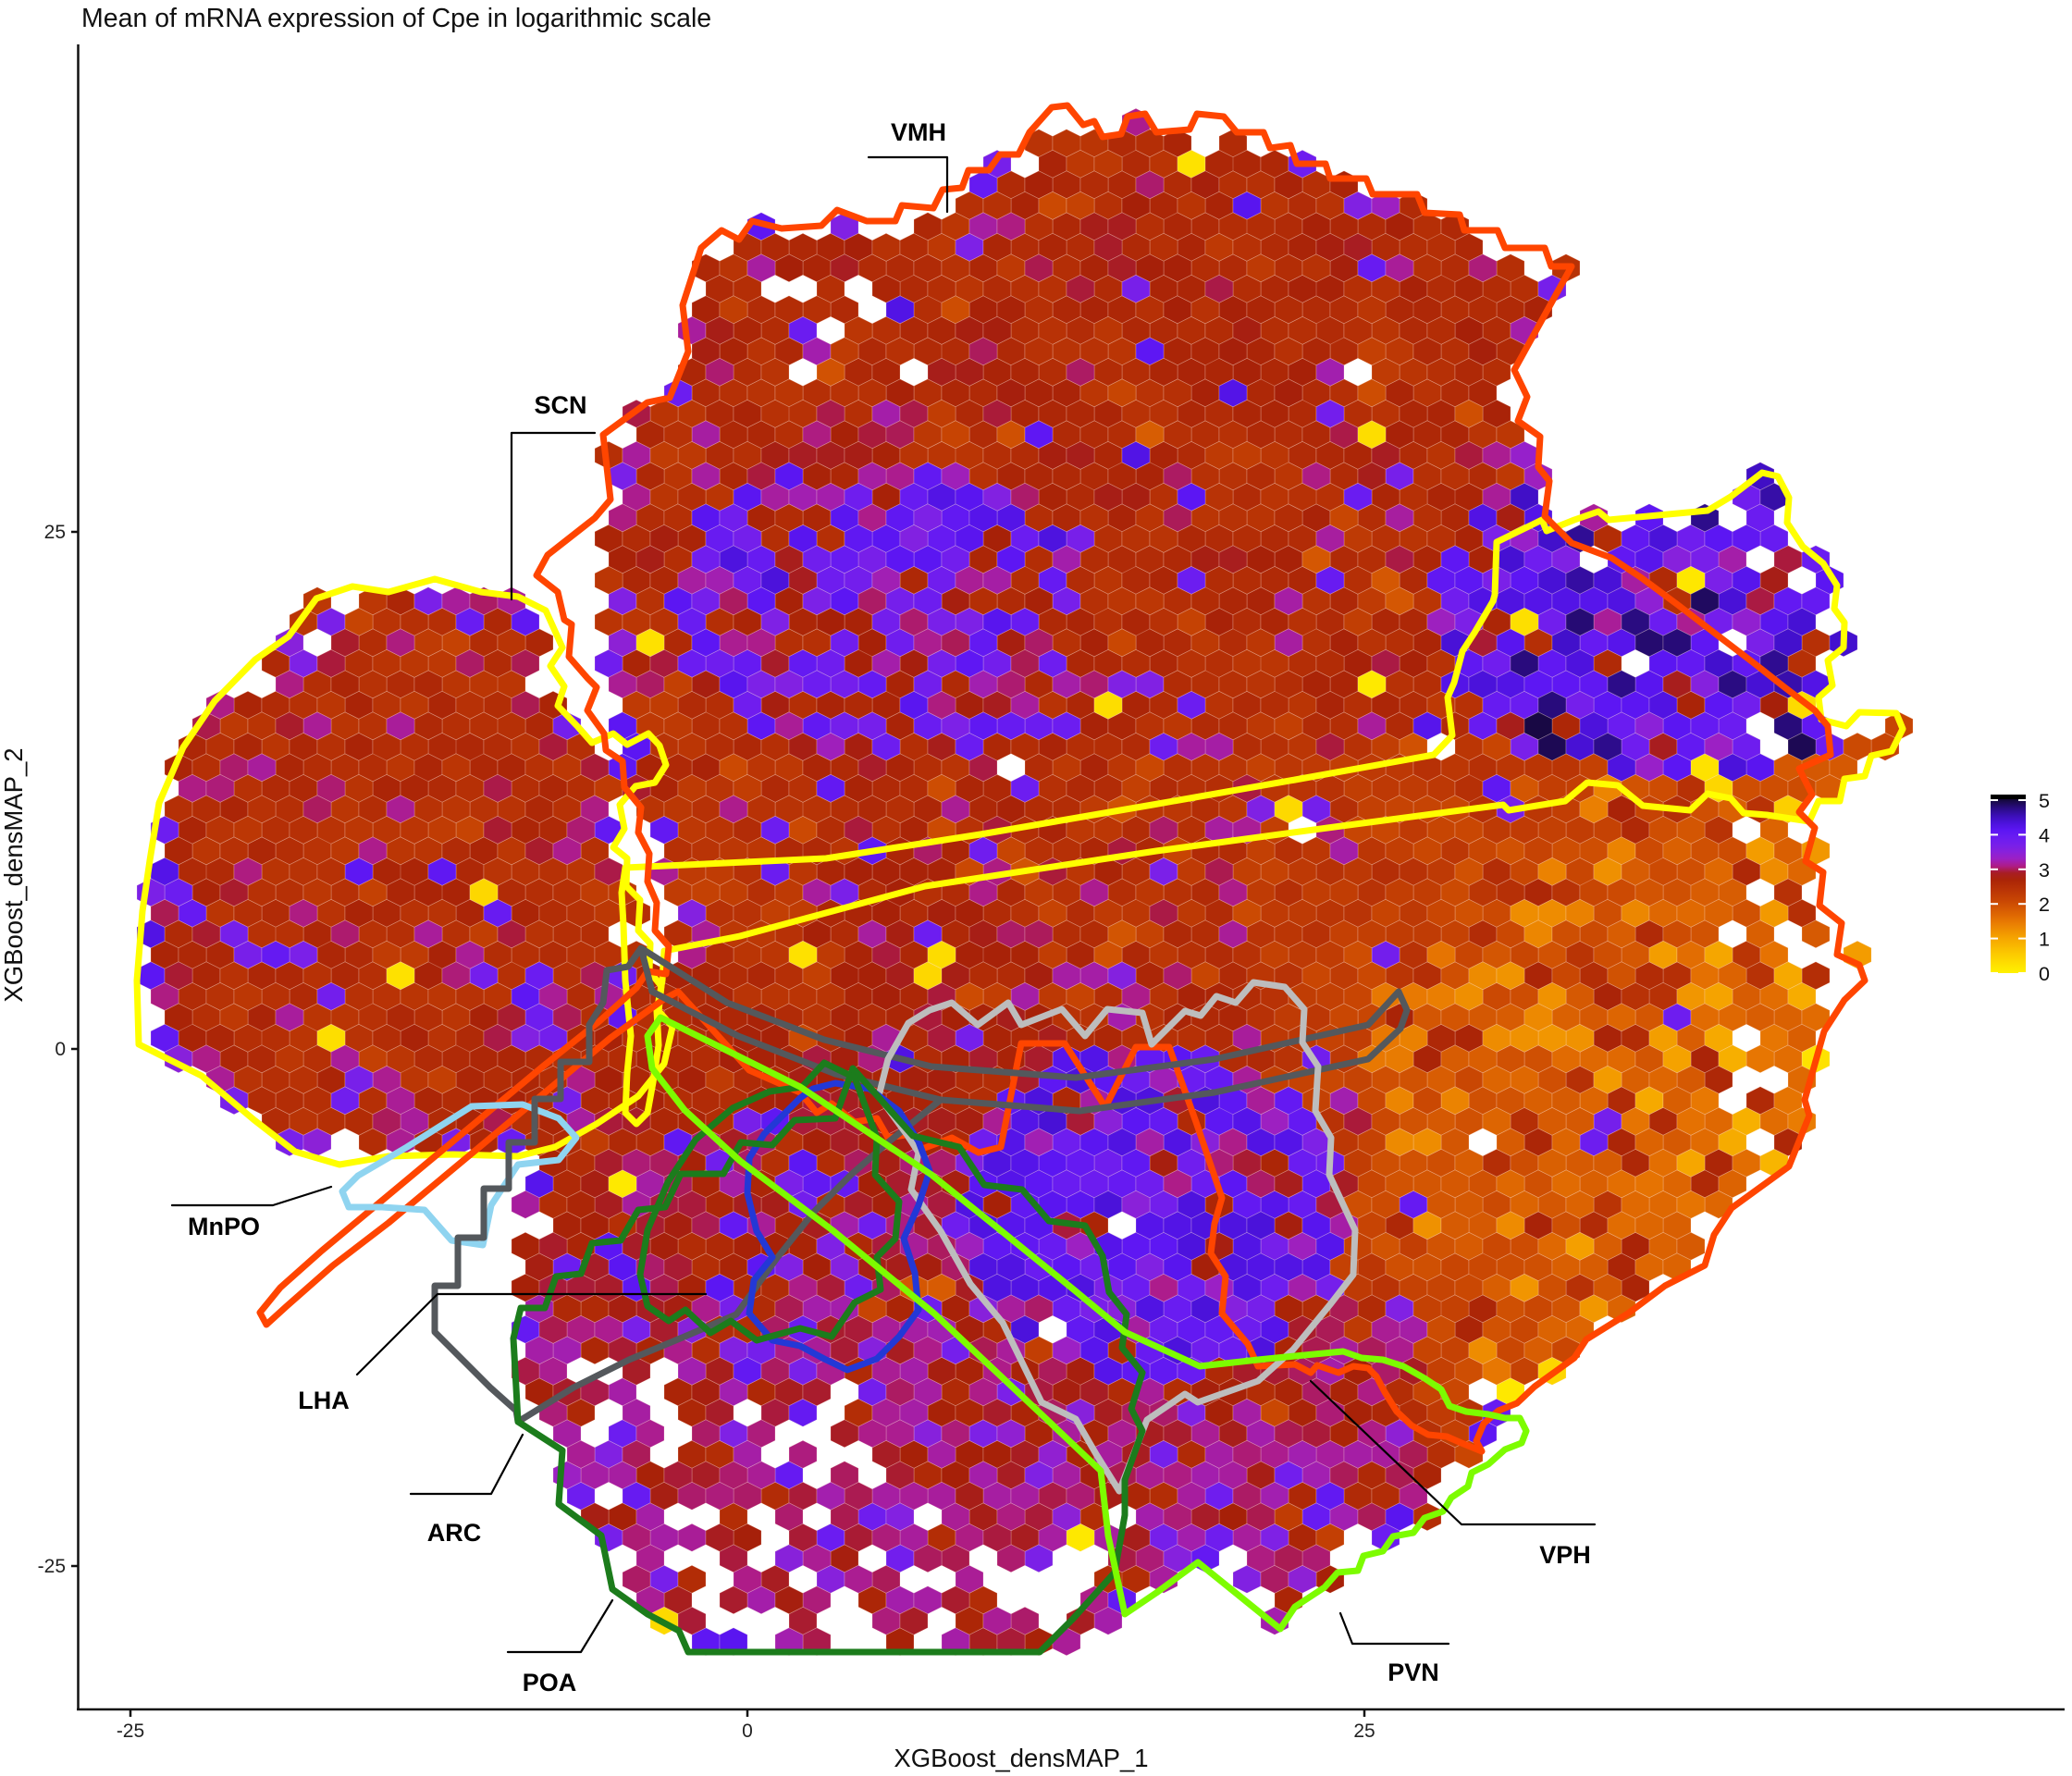 The image size is (2072, 1776). Describe the element at coordinates (2045, 940) in the screenshot. I see `svg-text: 1` at that location.